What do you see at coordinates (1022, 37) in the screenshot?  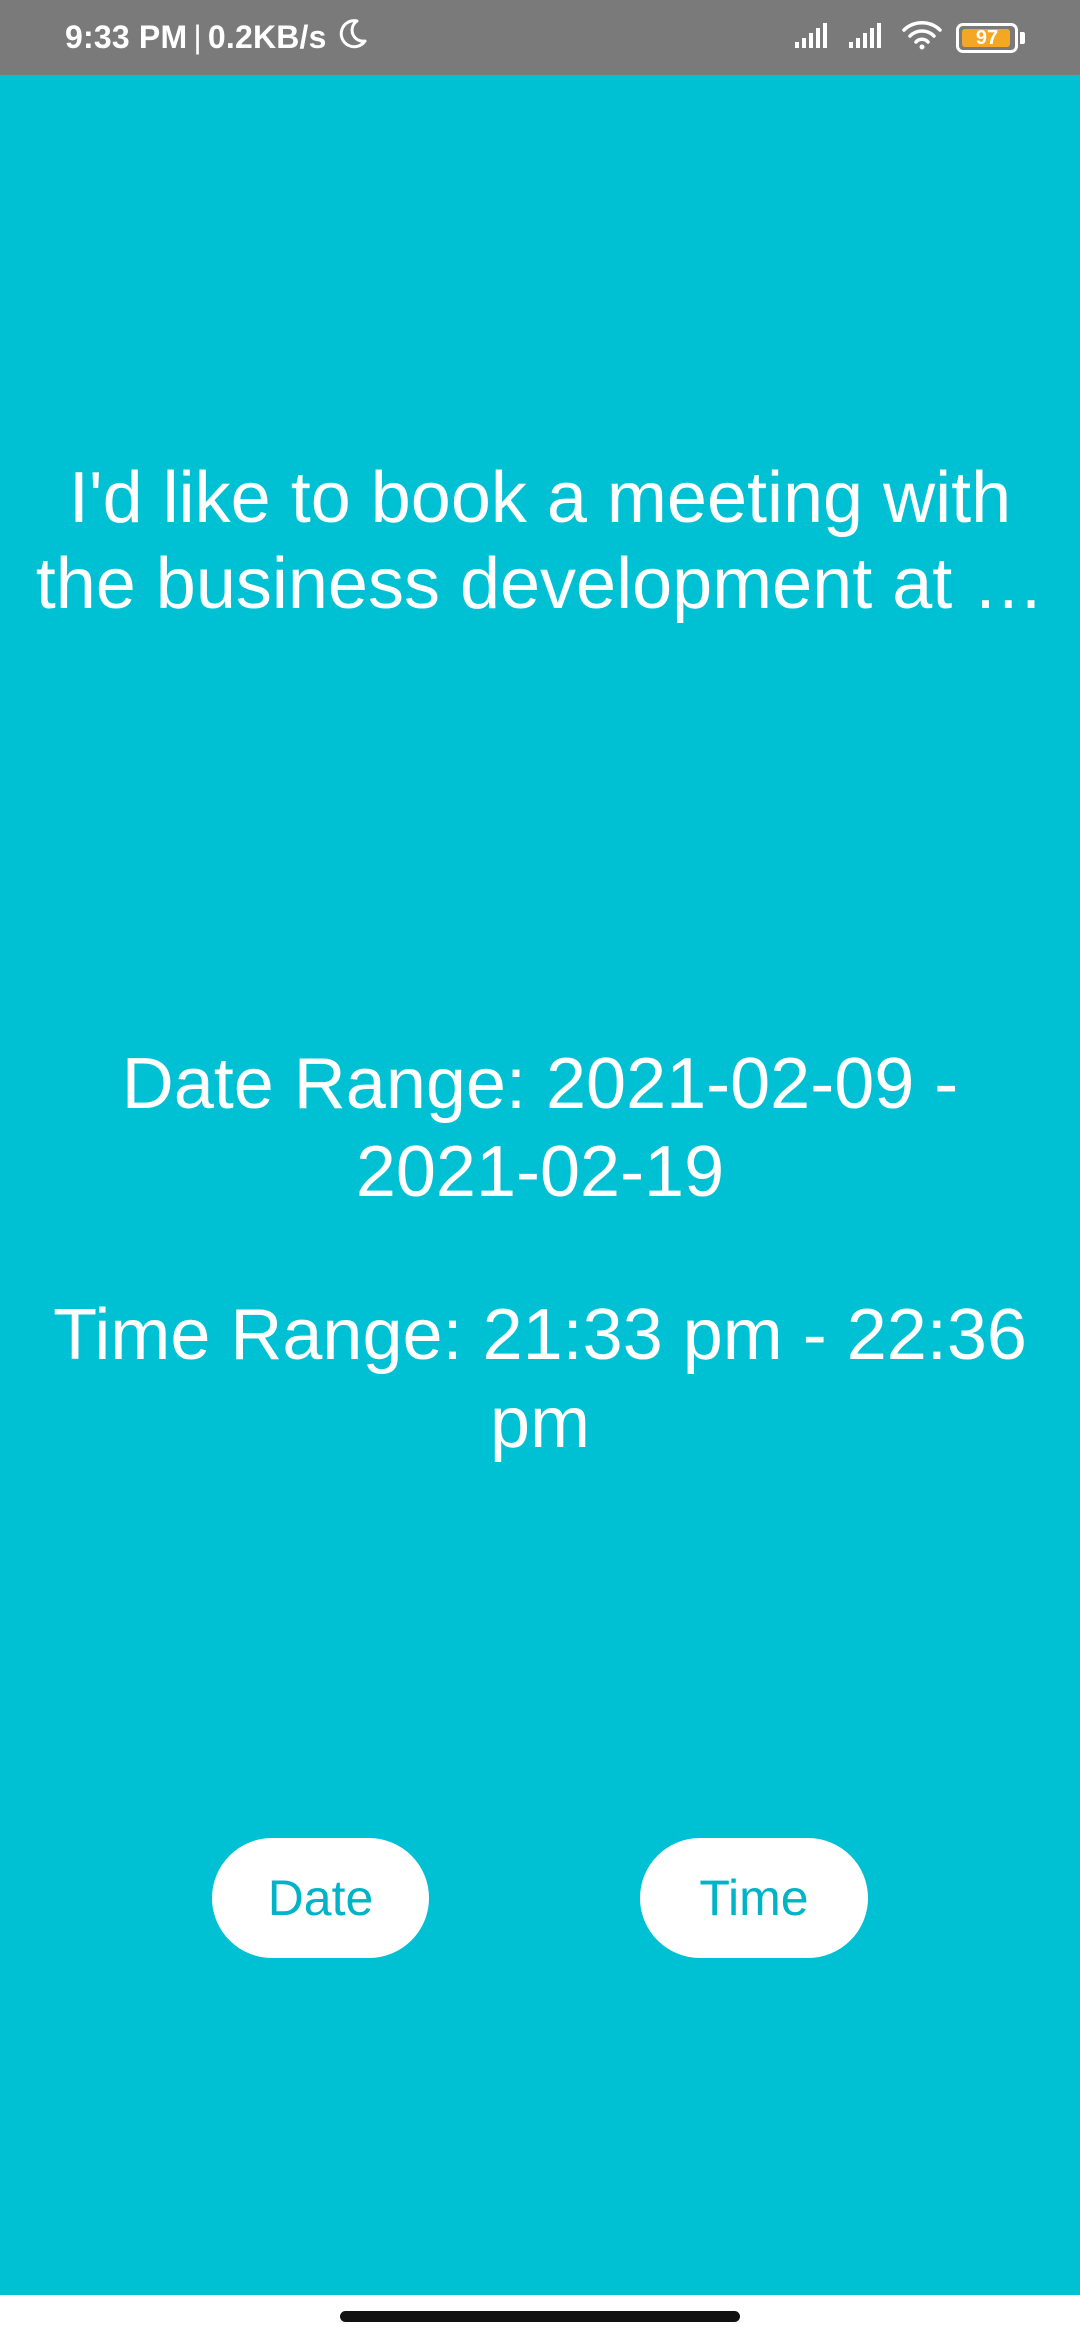 I see `battery-tip` at bounding box center [1022, 37].